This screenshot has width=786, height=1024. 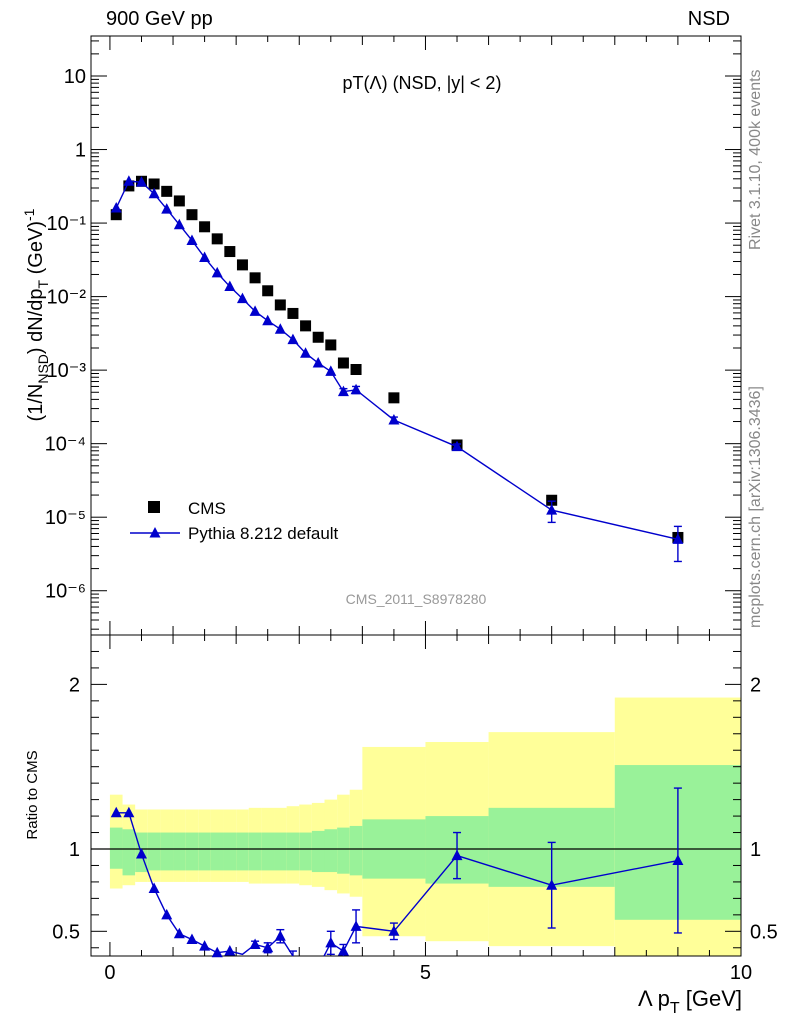 I want to click on svg-text: Λ pT [GeV], so click(x=690, y=1001).